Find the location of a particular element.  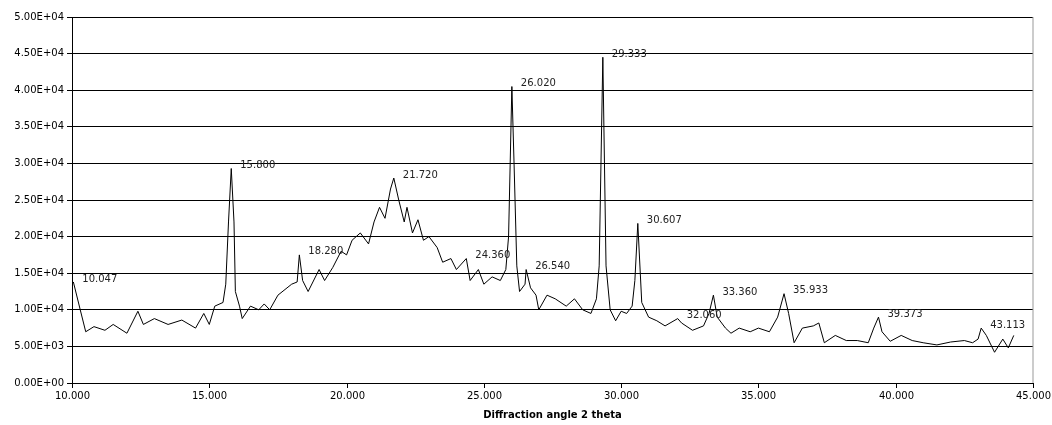

annotation: 43.113 is located at coordinates (1008, 324).